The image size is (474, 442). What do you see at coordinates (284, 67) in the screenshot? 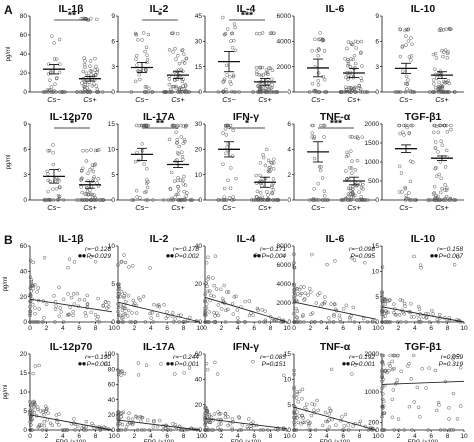
I see `y-tick-label: 2000` at bounding box center [284, 67].